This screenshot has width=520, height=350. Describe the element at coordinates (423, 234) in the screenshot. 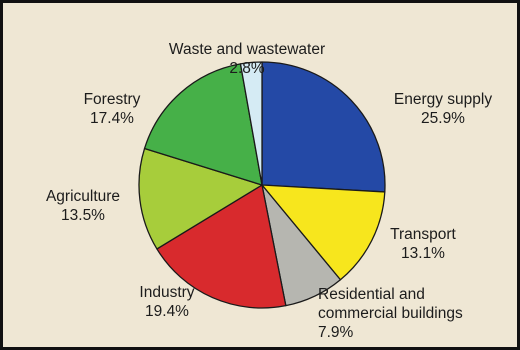

I see `label-transport-name: Transport` at that location.